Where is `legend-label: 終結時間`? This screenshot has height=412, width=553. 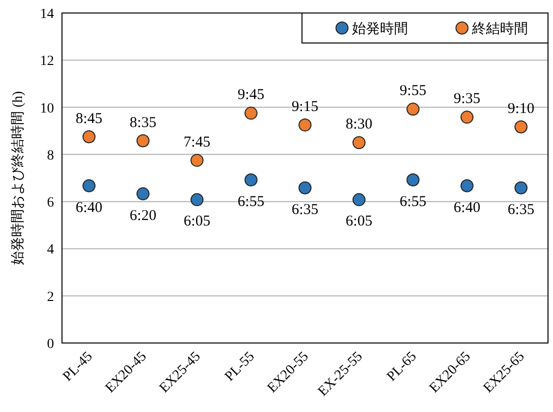 legend-label: 終結時間 is located at coordinates (499, 29).